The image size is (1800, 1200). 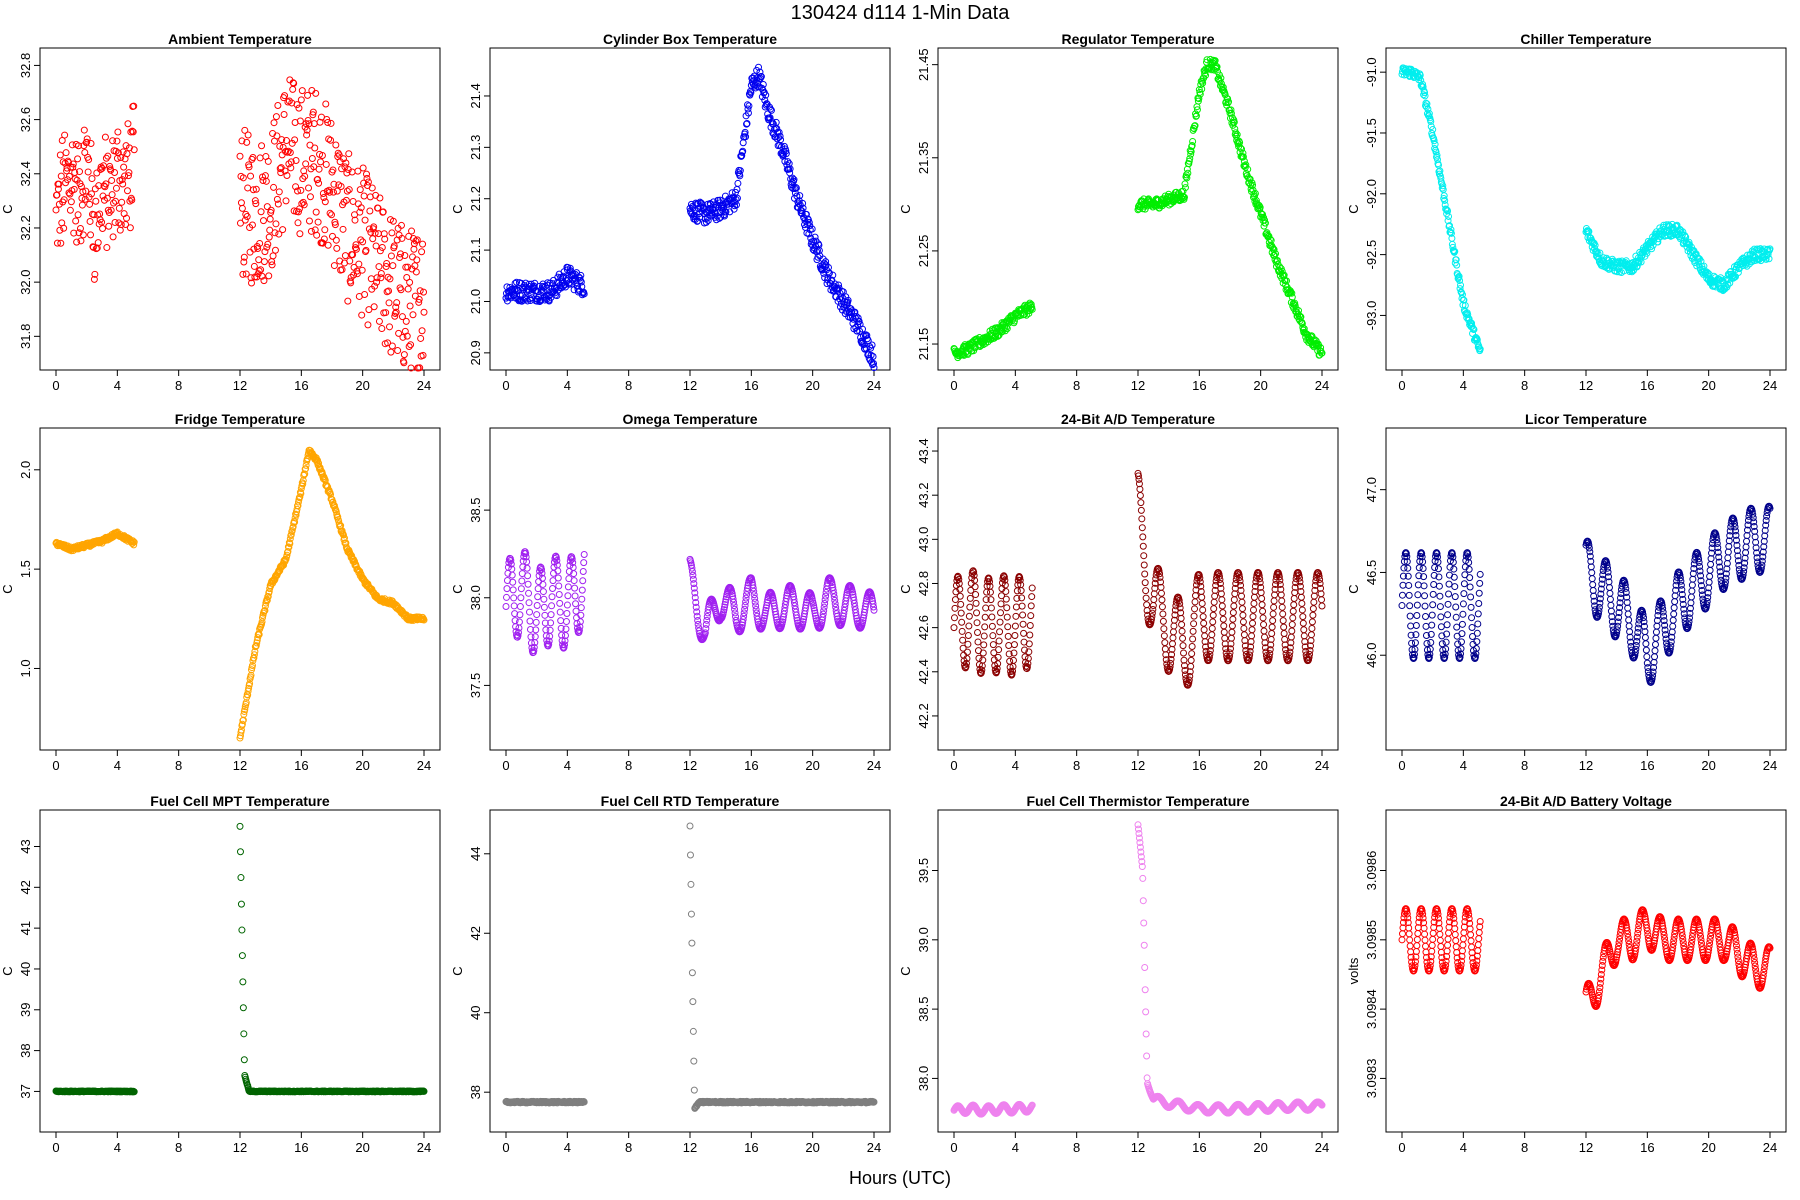 What do you see at coordinates (475, 685) in the screenshot?
I see `y-tick-label: 37.5` at bounding box center [475, 685].